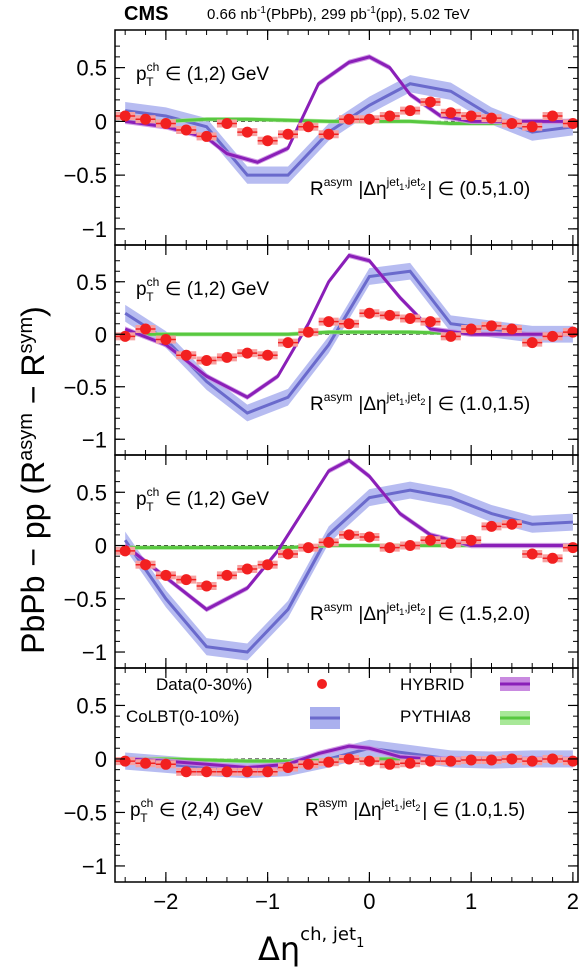 The width and height of the screenshot is (580, 970). I want to click on hybrid-line, so click(348, 326).